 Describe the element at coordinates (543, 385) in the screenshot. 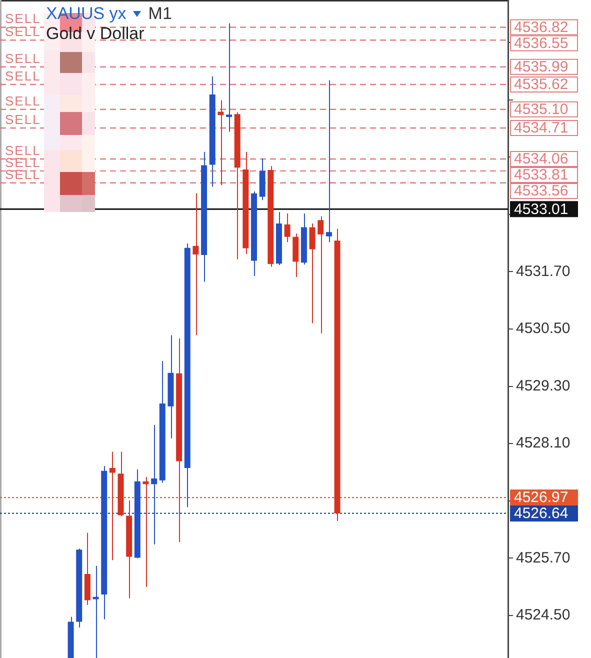

I see `y-tick-label: 4529.30` at that location.